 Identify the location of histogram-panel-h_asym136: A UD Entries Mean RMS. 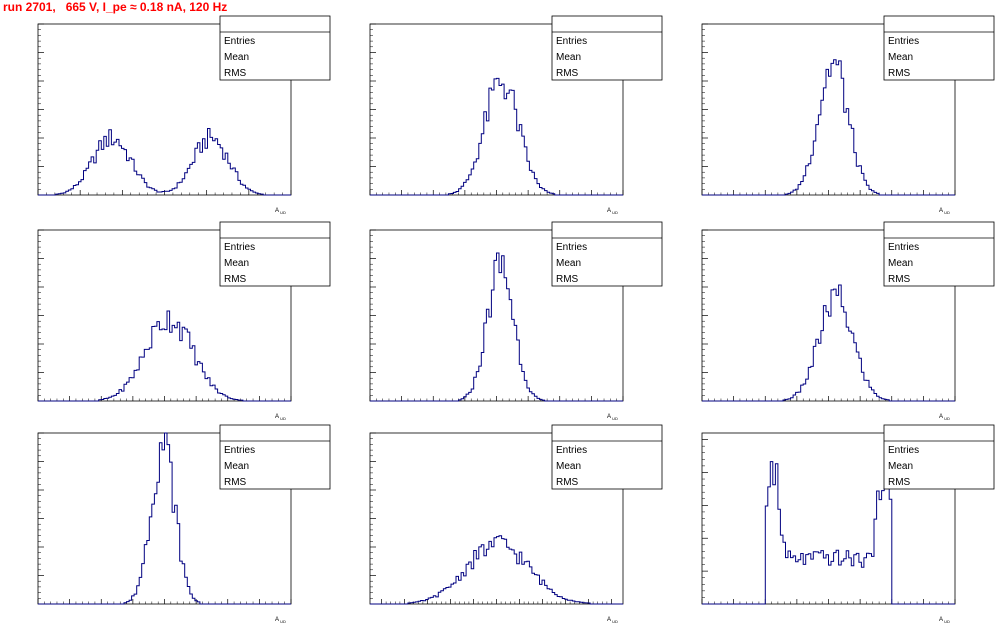
(184, 524).